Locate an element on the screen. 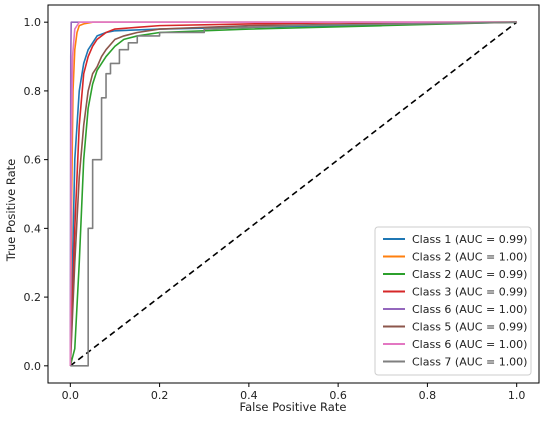  legend-entry: Class 2 (AUC = 0.99) is located at coordinates (469, 274).